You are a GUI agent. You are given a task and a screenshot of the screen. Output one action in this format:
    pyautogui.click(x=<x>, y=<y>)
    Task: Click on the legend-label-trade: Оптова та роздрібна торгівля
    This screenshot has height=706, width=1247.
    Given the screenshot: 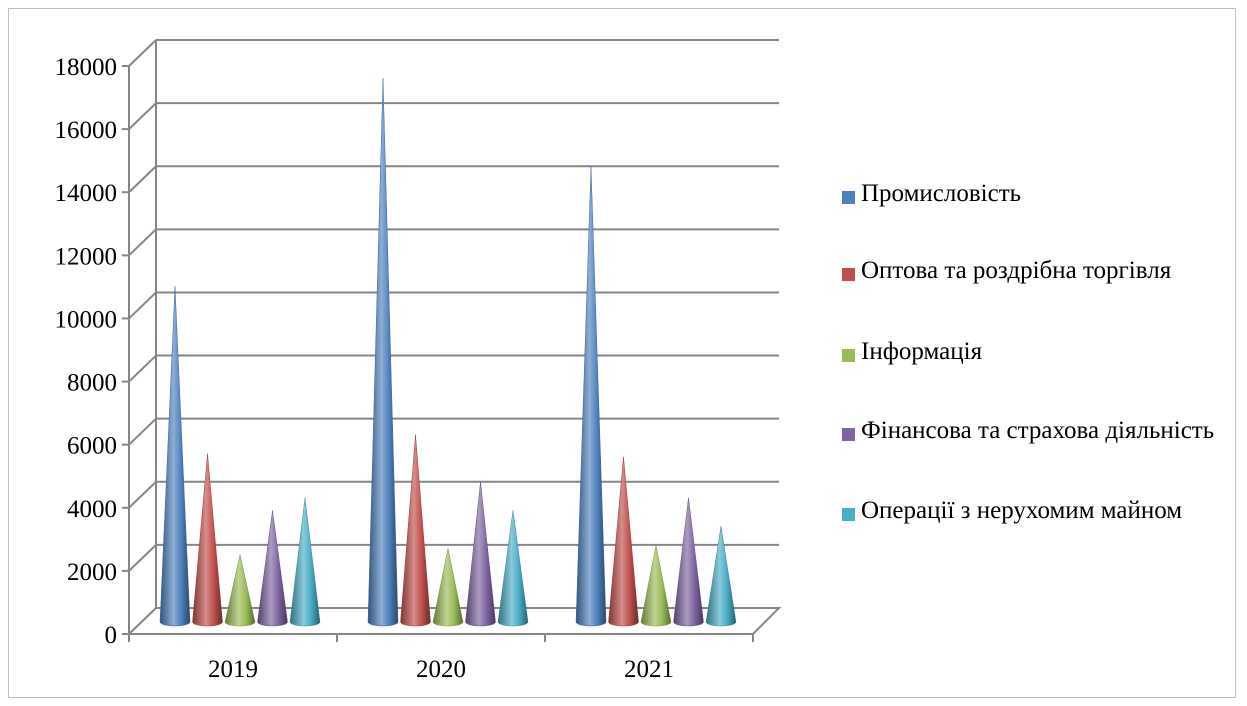 What is the action you would take?
    pyautogui.click(x=1016, y=270)
    